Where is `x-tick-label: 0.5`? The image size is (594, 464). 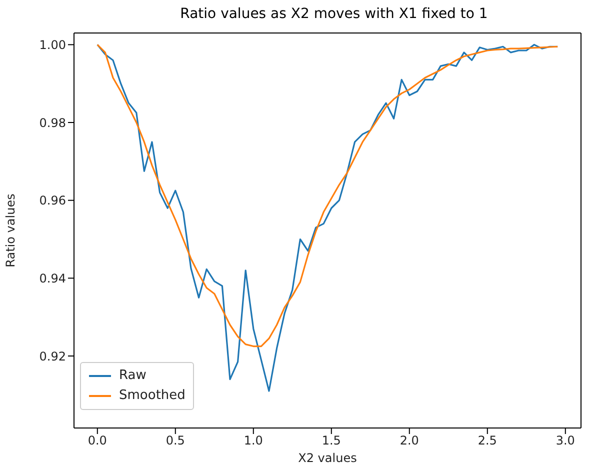
x-tick-label: 0.5 is located at coordinates (175, 441).